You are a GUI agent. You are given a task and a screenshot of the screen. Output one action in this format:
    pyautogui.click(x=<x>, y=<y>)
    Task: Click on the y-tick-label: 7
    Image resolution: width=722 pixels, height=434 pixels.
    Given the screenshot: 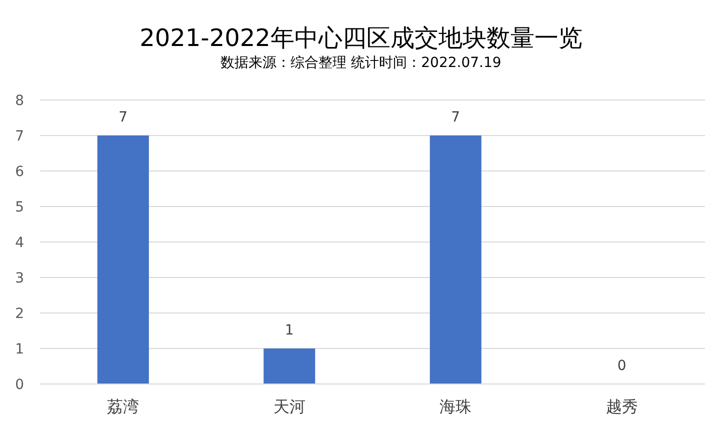 What is the action you would take?
    pyautogui.click(x=19, y=136)
    